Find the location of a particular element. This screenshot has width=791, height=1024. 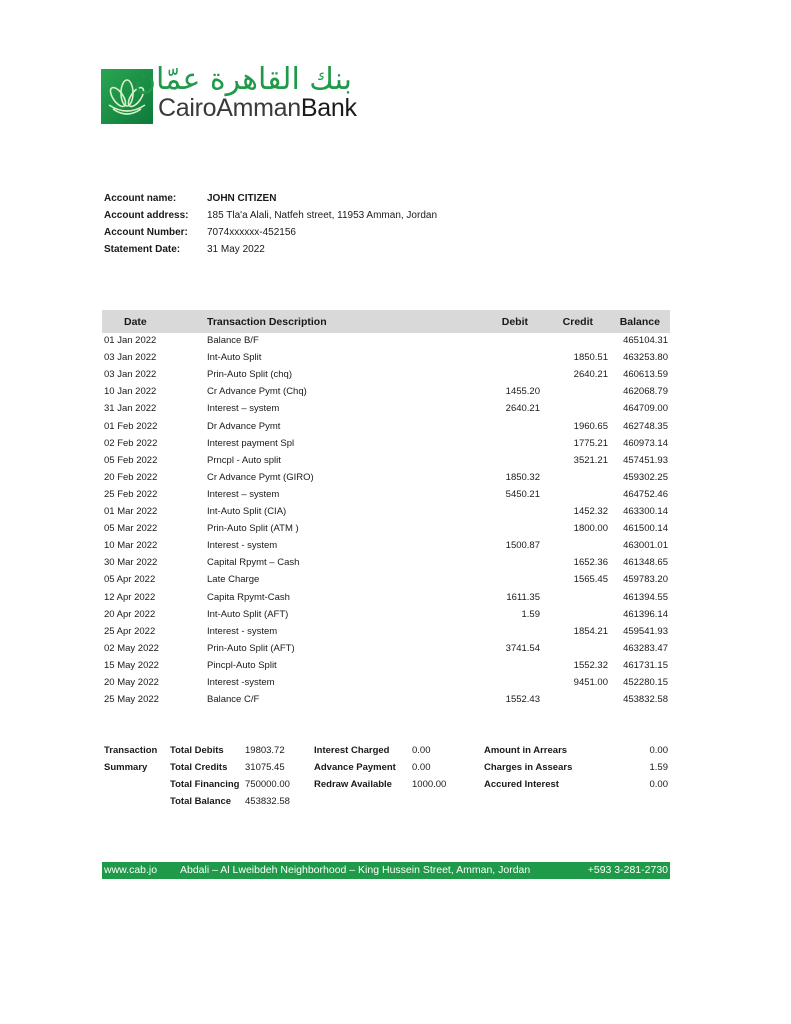

bank-logo-arabic: بنك القاهرة عمّان is located at coordinates (242, 79).